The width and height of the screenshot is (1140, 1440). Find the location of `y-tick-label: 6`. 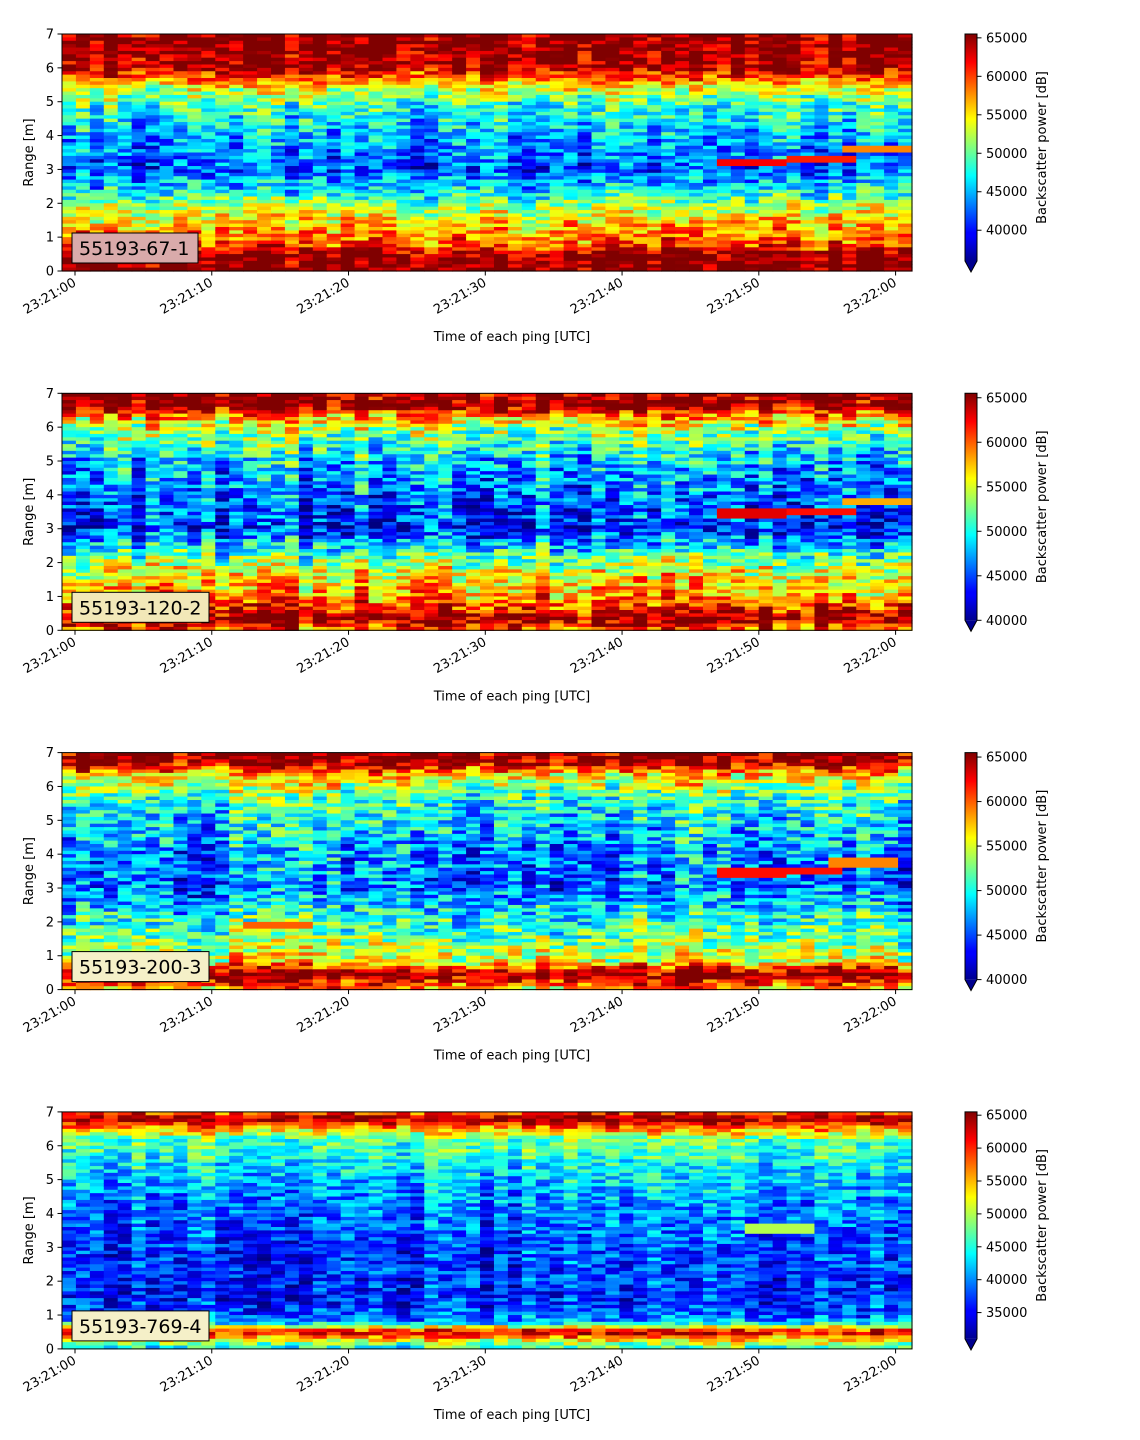

y-tick-label: 6 is located at coordinates (50, 68).